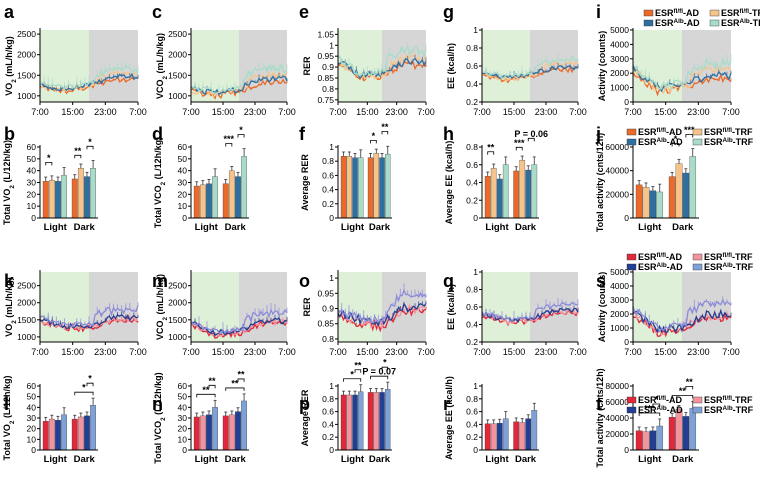 The height and width of the screenshot is (483, 760). What do you see at coordinates (619, 272) in the screenshot?
I see `y-tick-label: 5000` at bounding box center [619, 272].